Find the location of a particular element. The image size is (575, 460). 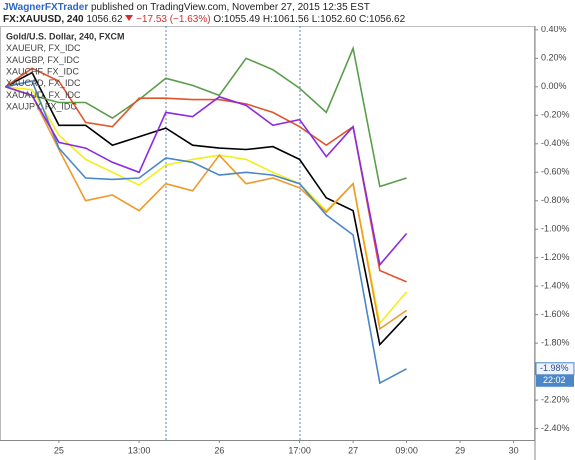

y-tick-label: -2.40% is located at coordinates (555, 428).